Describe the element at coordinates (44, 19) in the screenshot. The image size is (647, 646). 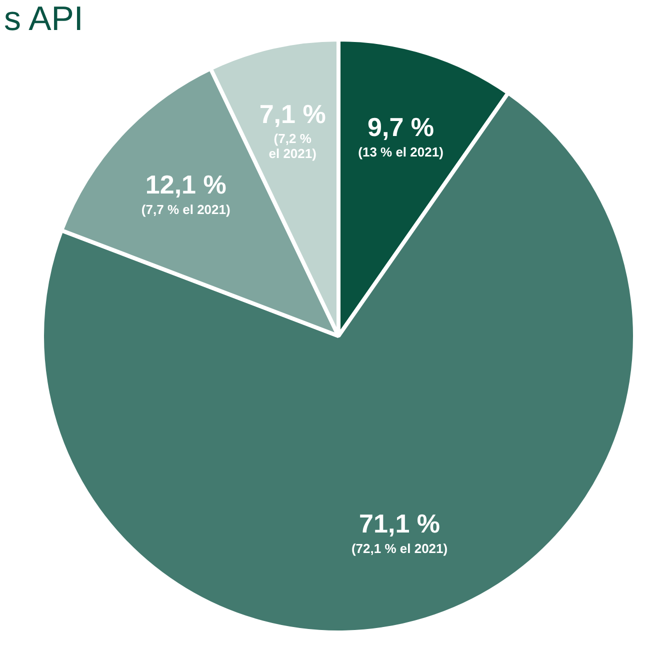
I see `chart-title: s API` at that location.